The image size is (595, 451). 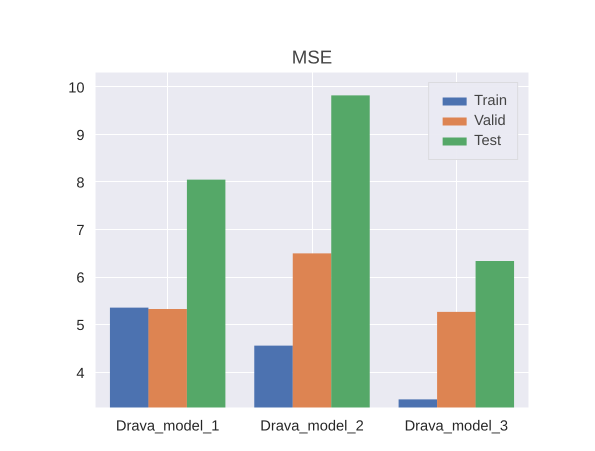 I want to click on legend-label: Train, so click(x=490, y=101).